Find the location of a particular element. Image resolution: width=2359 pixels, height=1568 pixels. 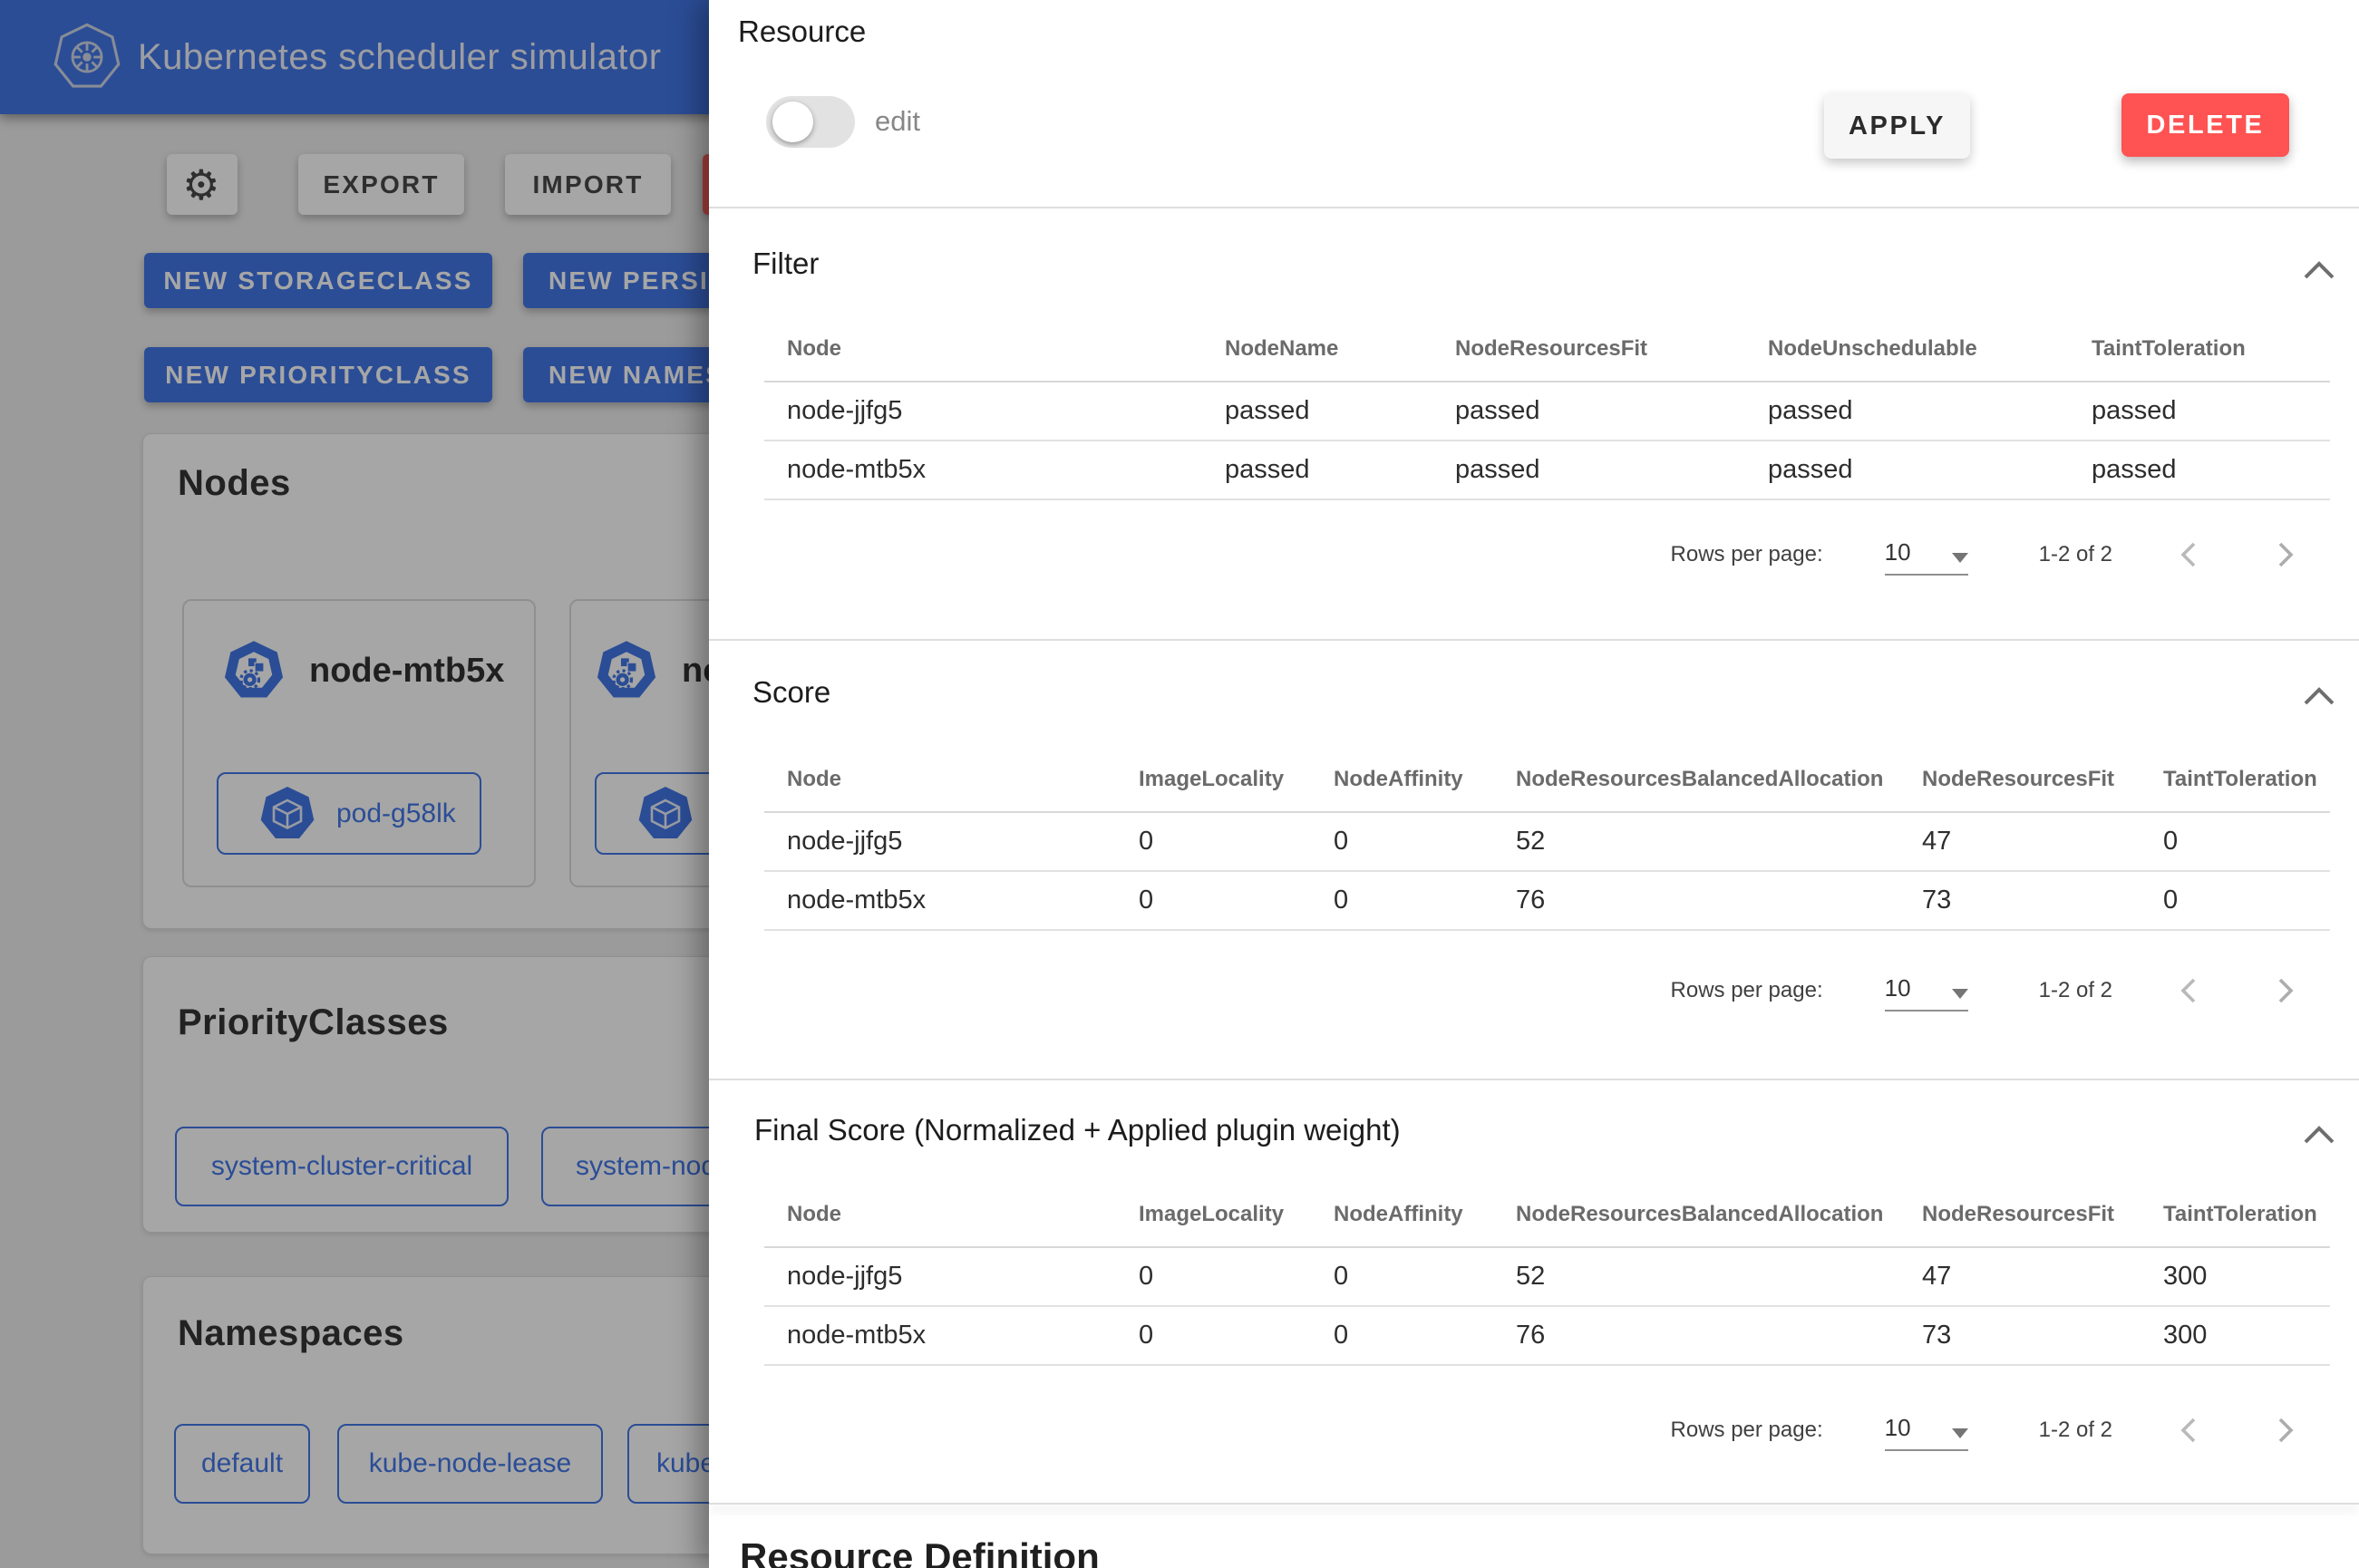

column-header: NodeUnschedulable is located at coordinates (1930, 349).